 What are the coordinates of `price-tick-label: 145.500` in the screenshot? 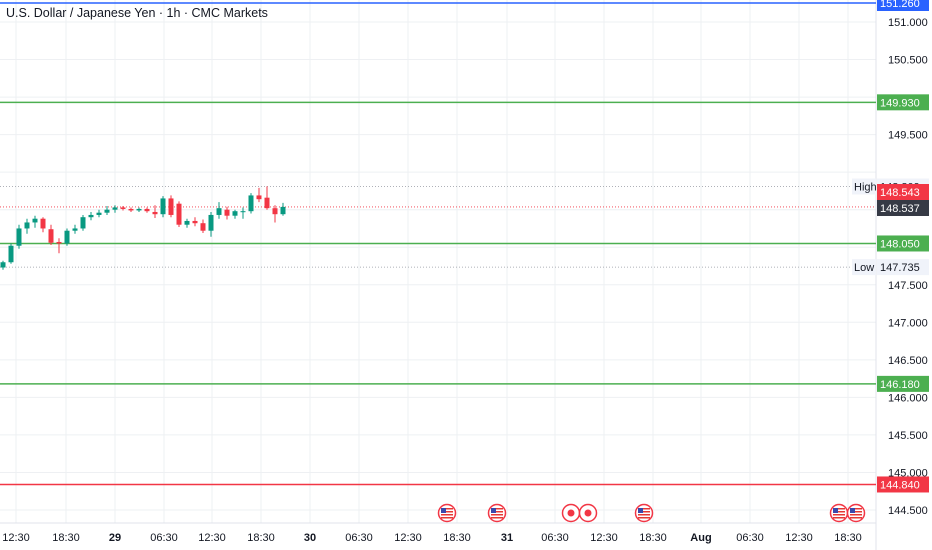 It's located at (908, 436).